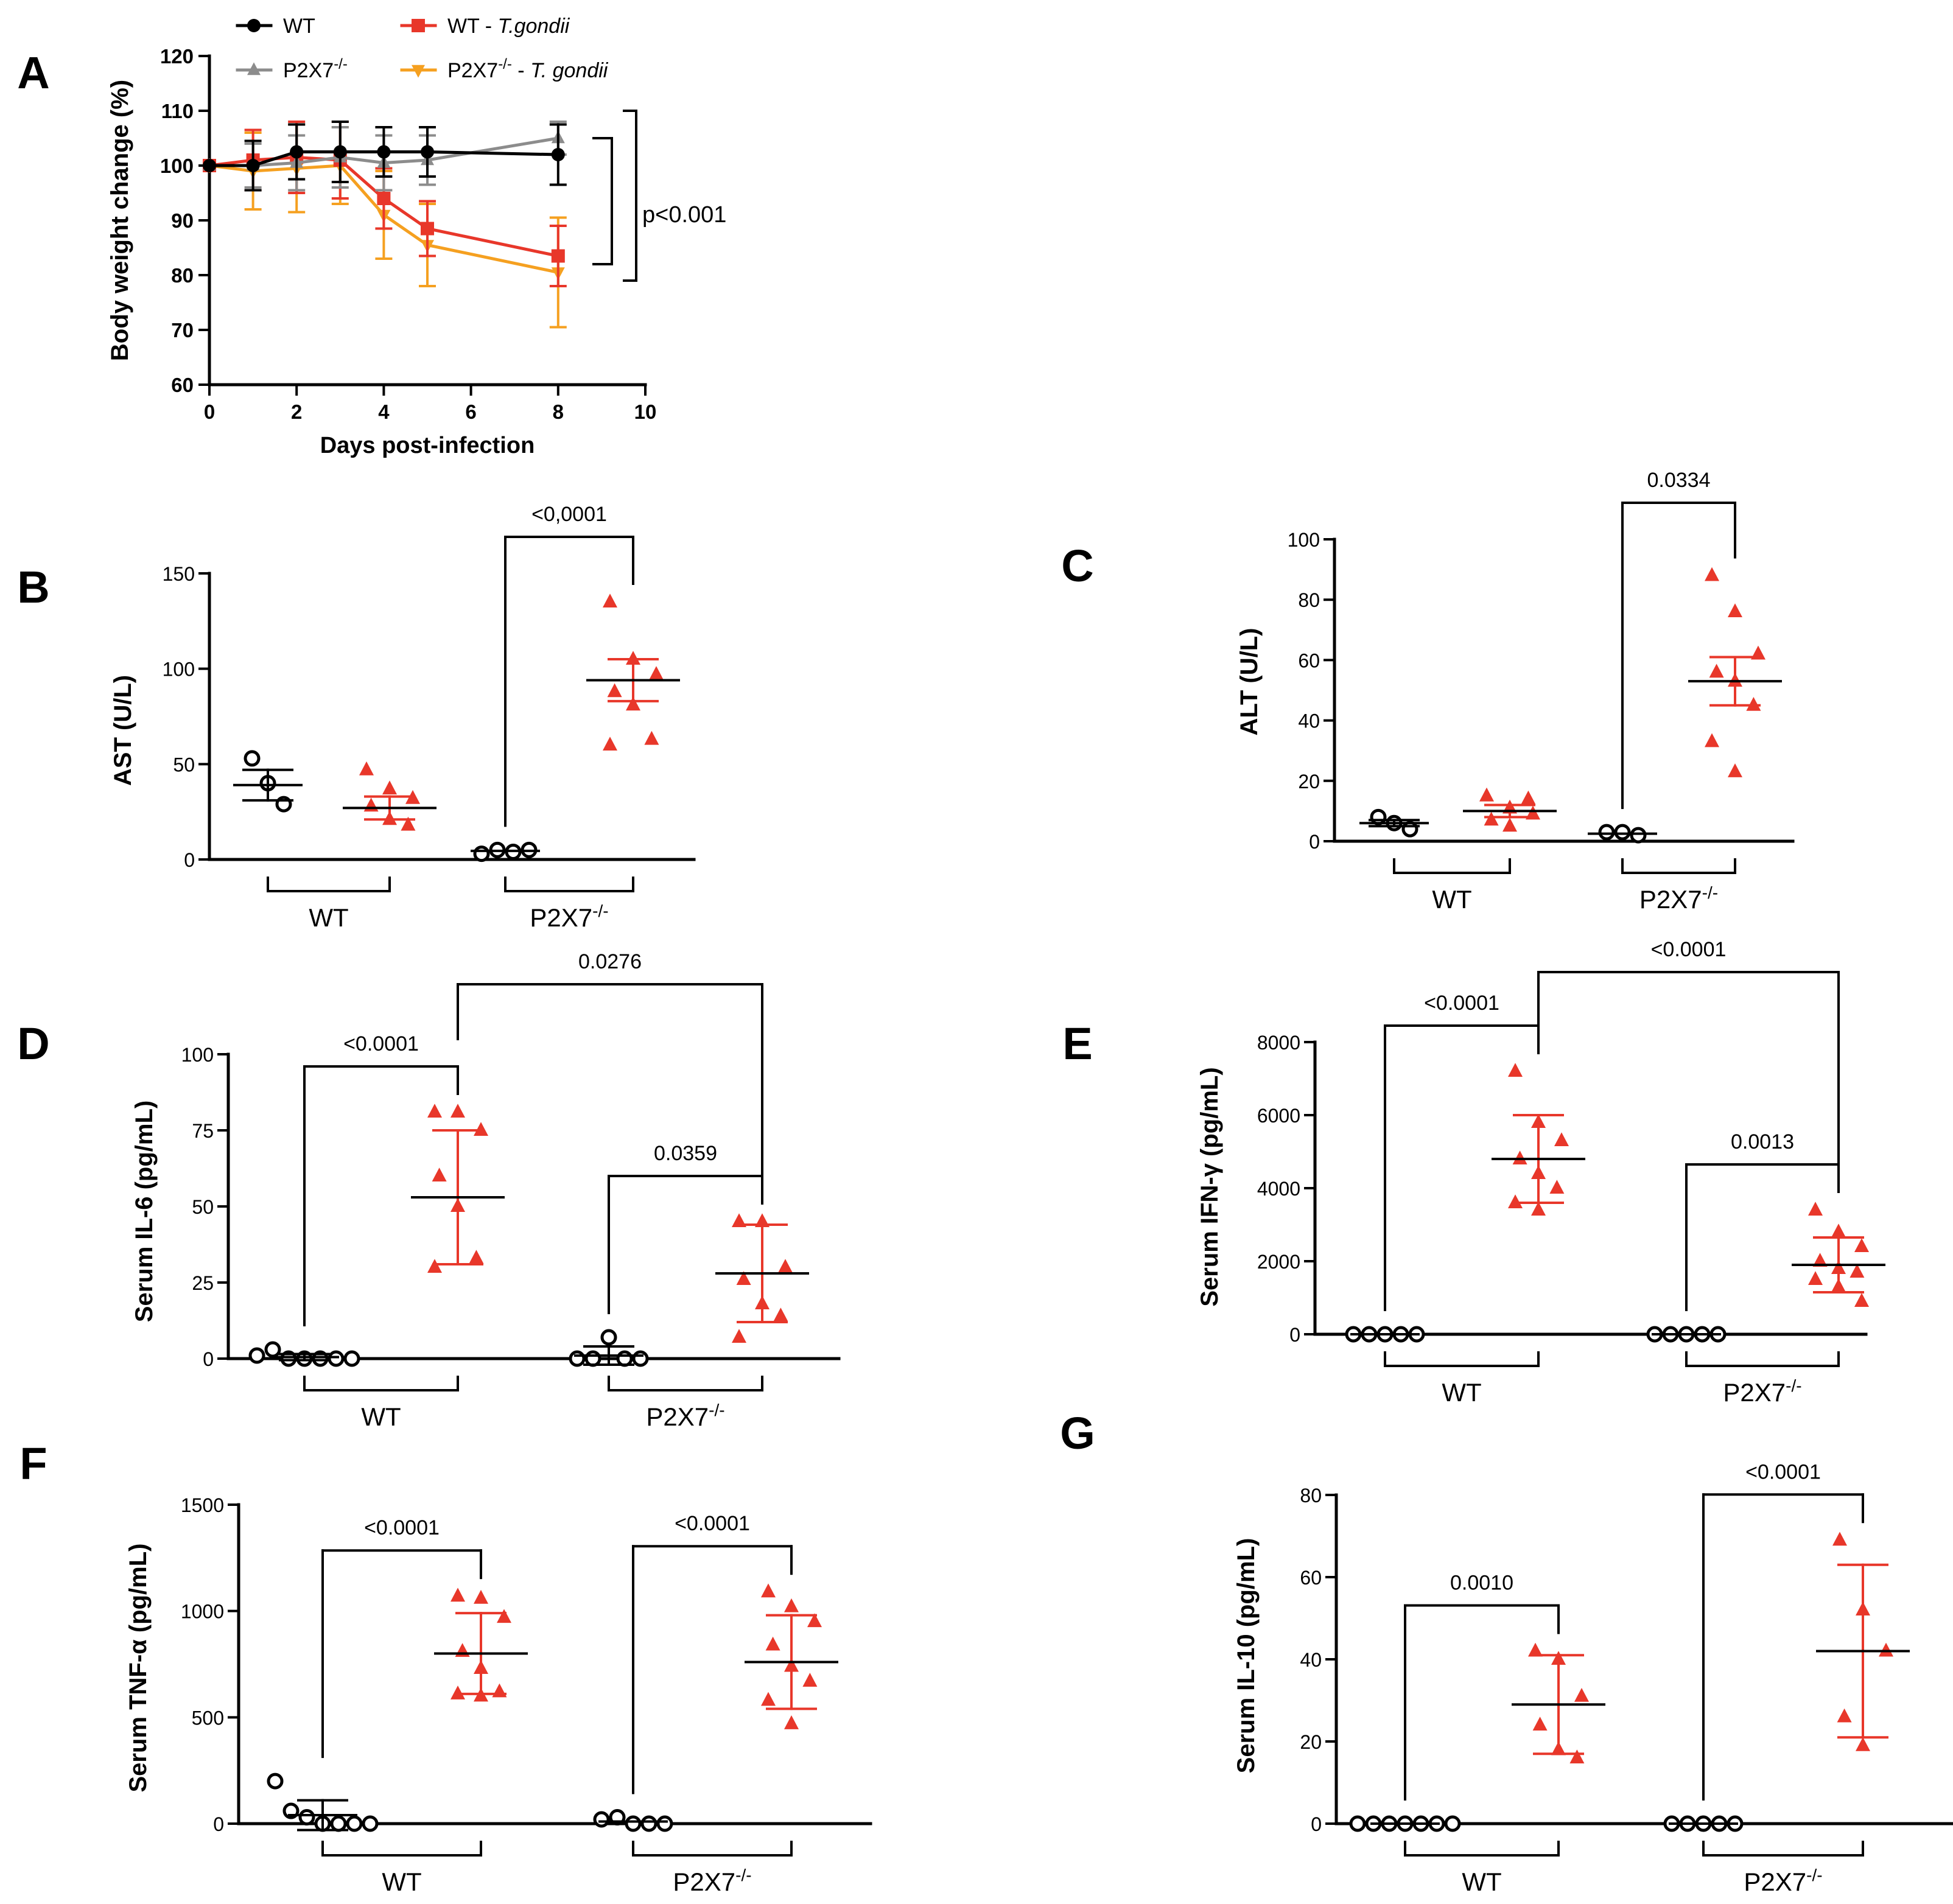 This screenshot has width=1953, height=1904. What do you see at coordinates (685, 1153) in the screenshot?
I see `comparison-p-value: 0.0359` at bounding box center [685, 1153].